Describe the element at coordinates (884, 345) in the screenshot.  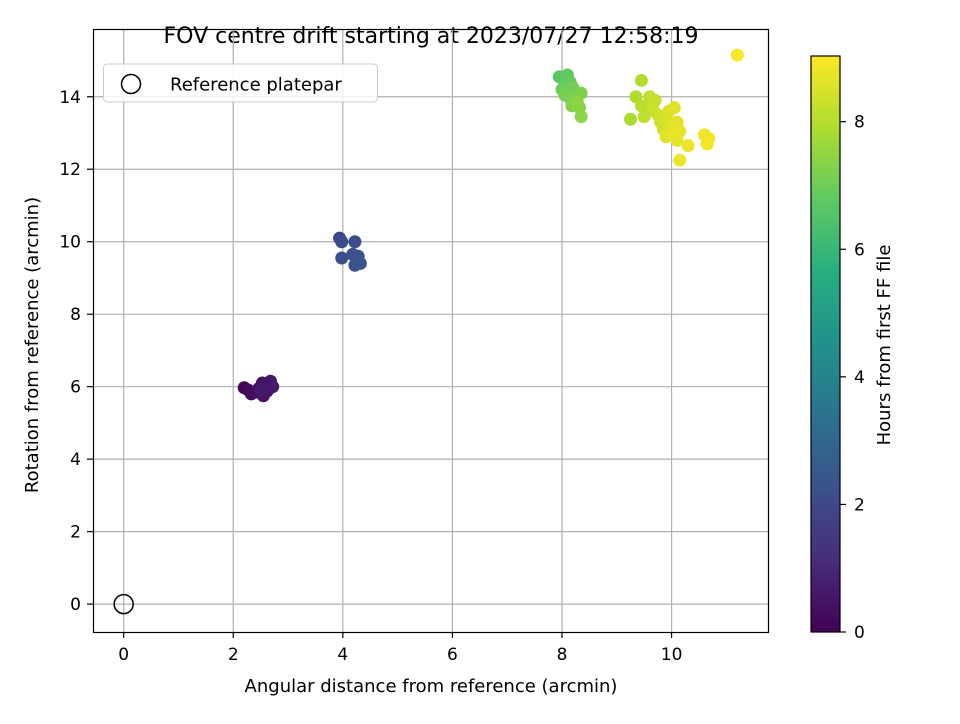
I see `colorbar-label: Hours from first FF file` at that location.